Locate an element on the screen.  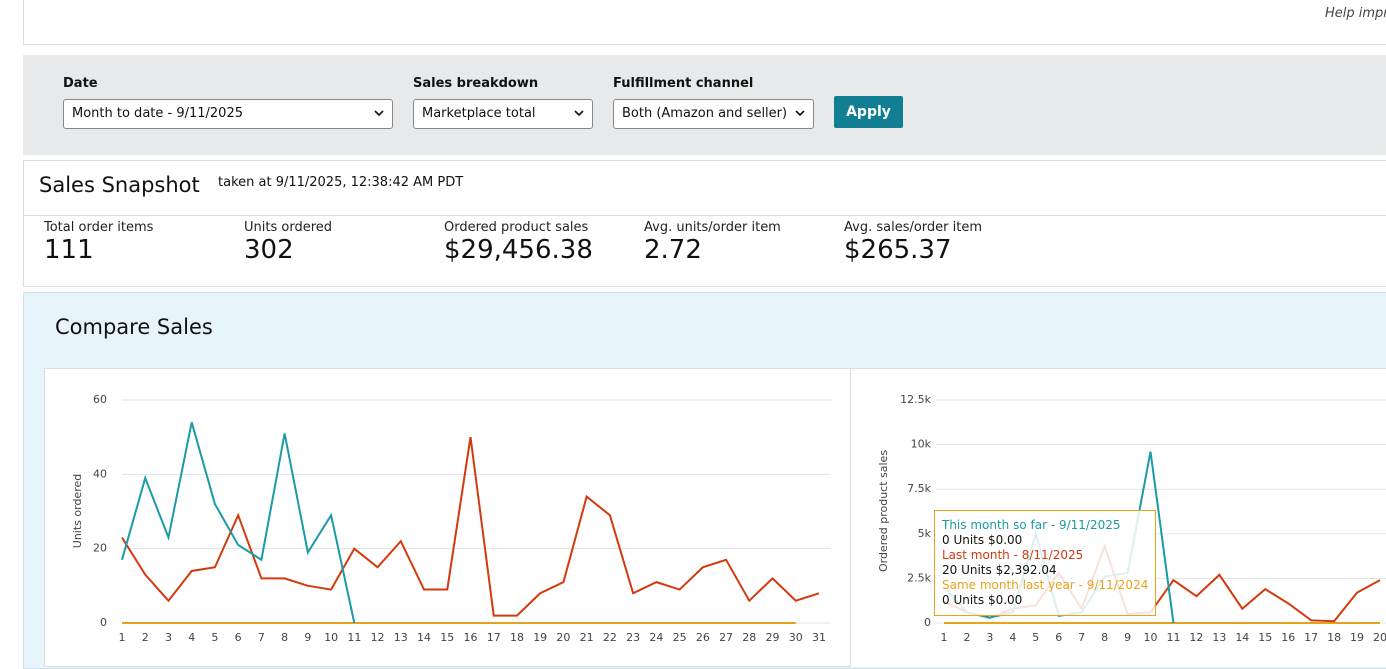
channel-value: Both (Amazon and seller) is located at coordinates (705, 113).